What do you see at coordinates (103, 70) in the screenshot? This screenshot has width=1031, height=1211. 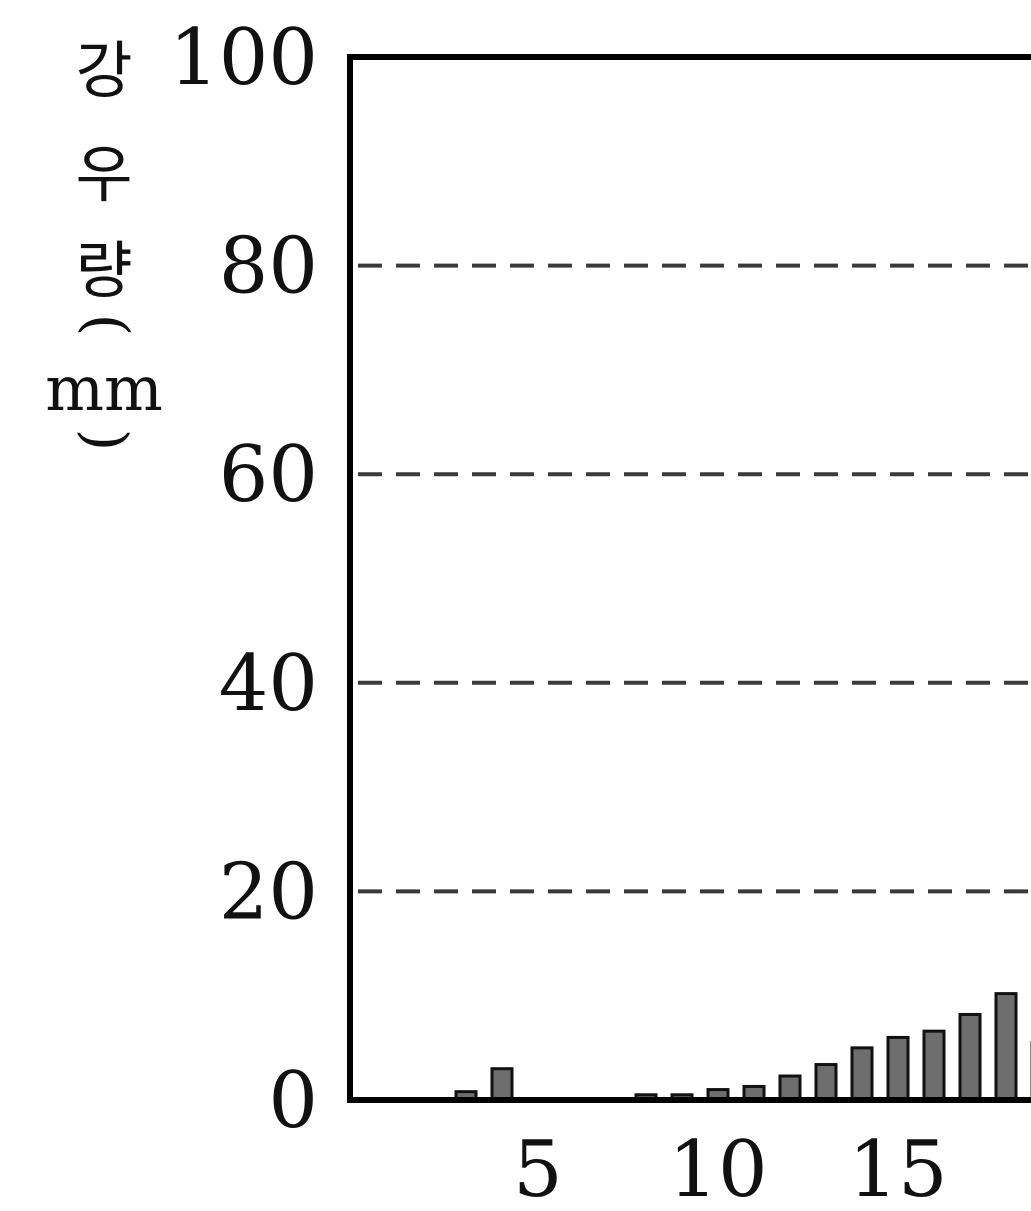 I see `y-axis-label-char: 강` at bounding box center [103, 70].